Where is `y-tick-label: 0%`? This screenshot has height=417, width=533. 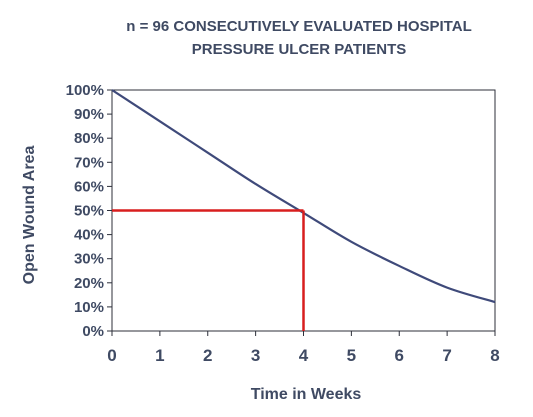 y-tick-label: 0% is located at coordinates (93, 331).